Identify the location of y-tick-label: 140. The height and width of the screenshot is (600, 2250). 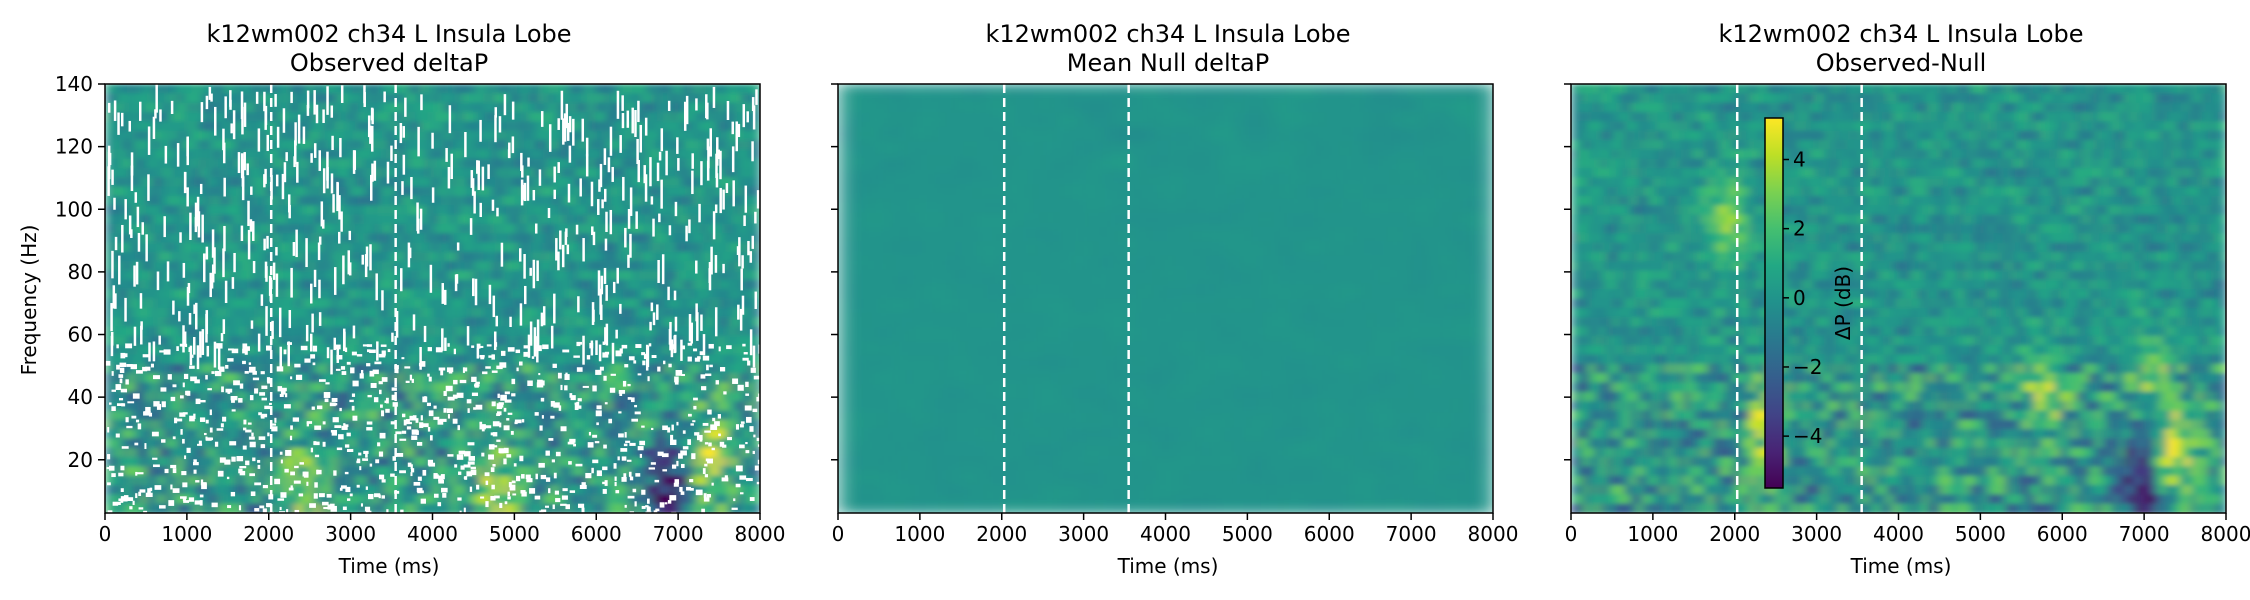
(74, 84).